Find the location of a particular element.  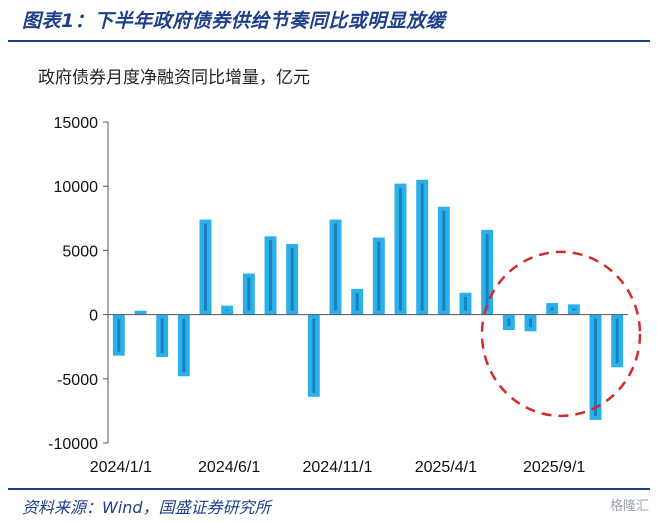

bar-2024/10/1 is located at coordinates (313, 355).